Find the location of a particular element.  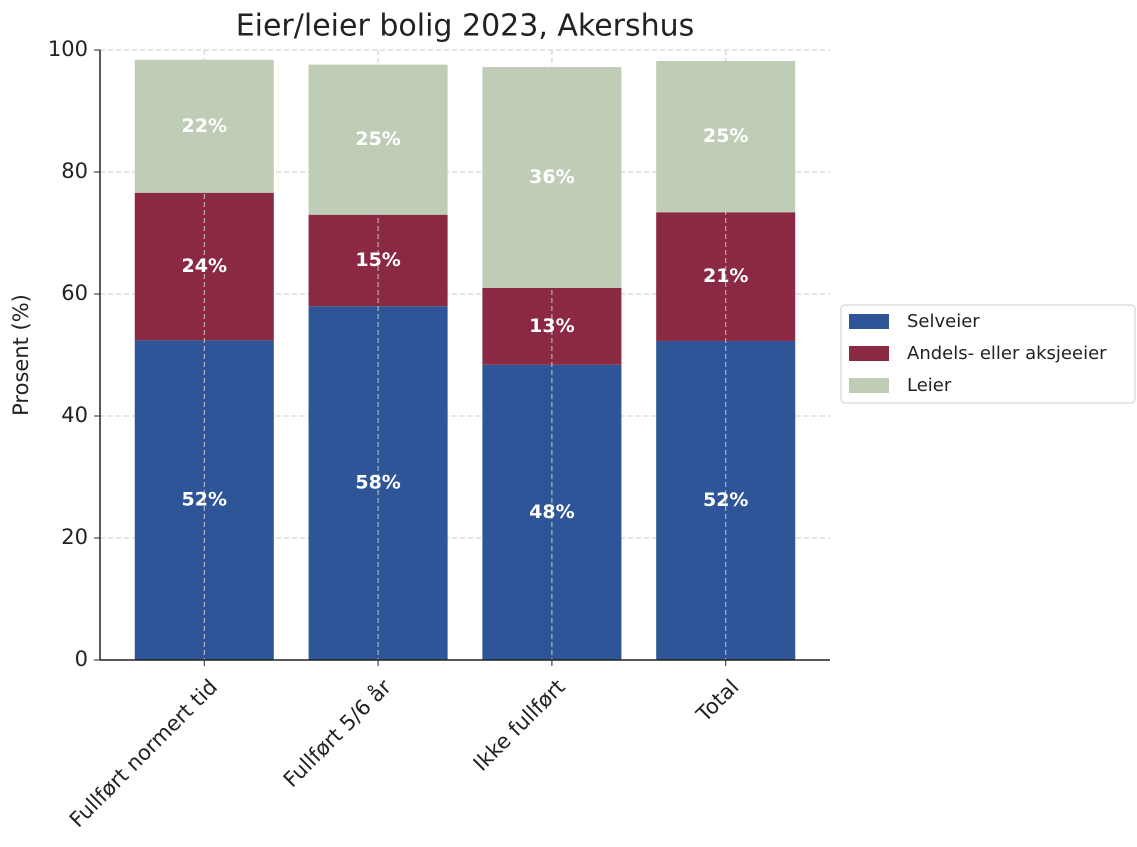

y-axis-label: Prosent (%) is located at coordinates (21, 355).